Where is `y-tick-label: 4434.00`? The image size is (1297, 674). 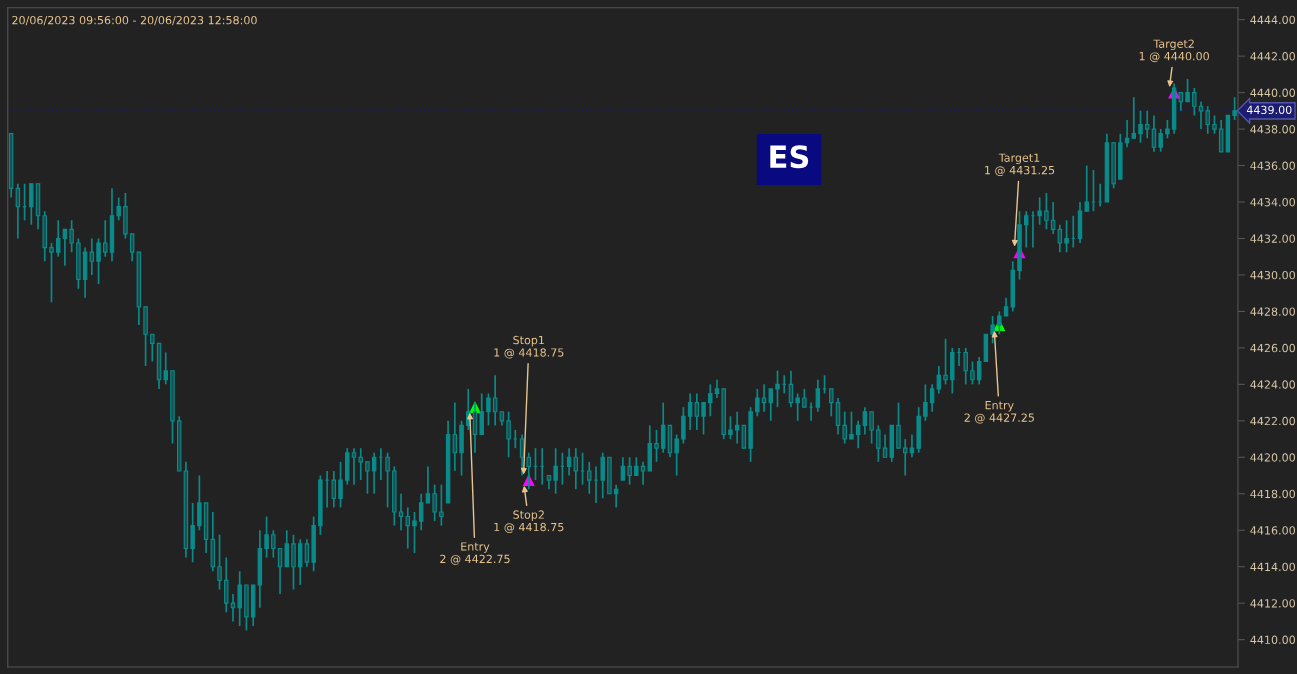 y-tick-label: 4434.00 is located at coordinates (1272, 202).